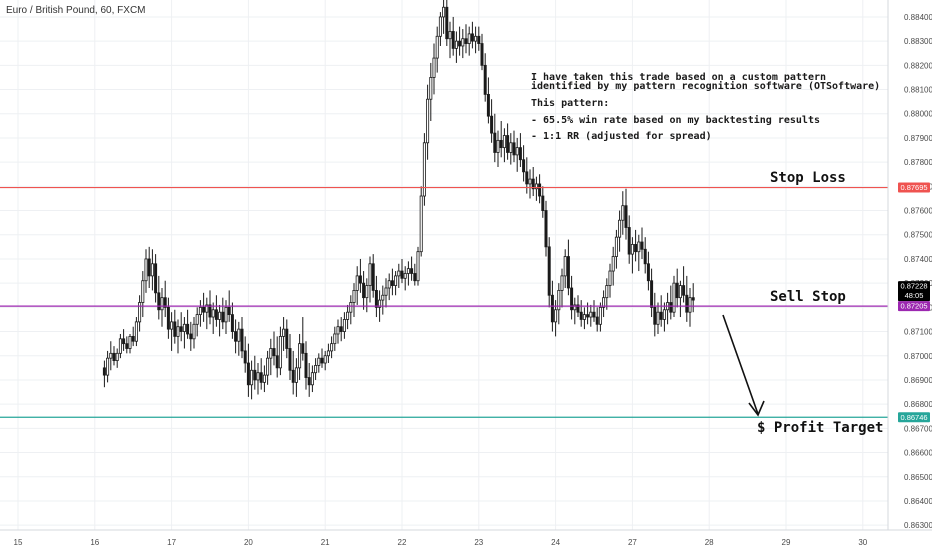  Describe the element at coordinates (918, 65) in the screenshot. I see `y-tick-label: 0.88200` at that location.